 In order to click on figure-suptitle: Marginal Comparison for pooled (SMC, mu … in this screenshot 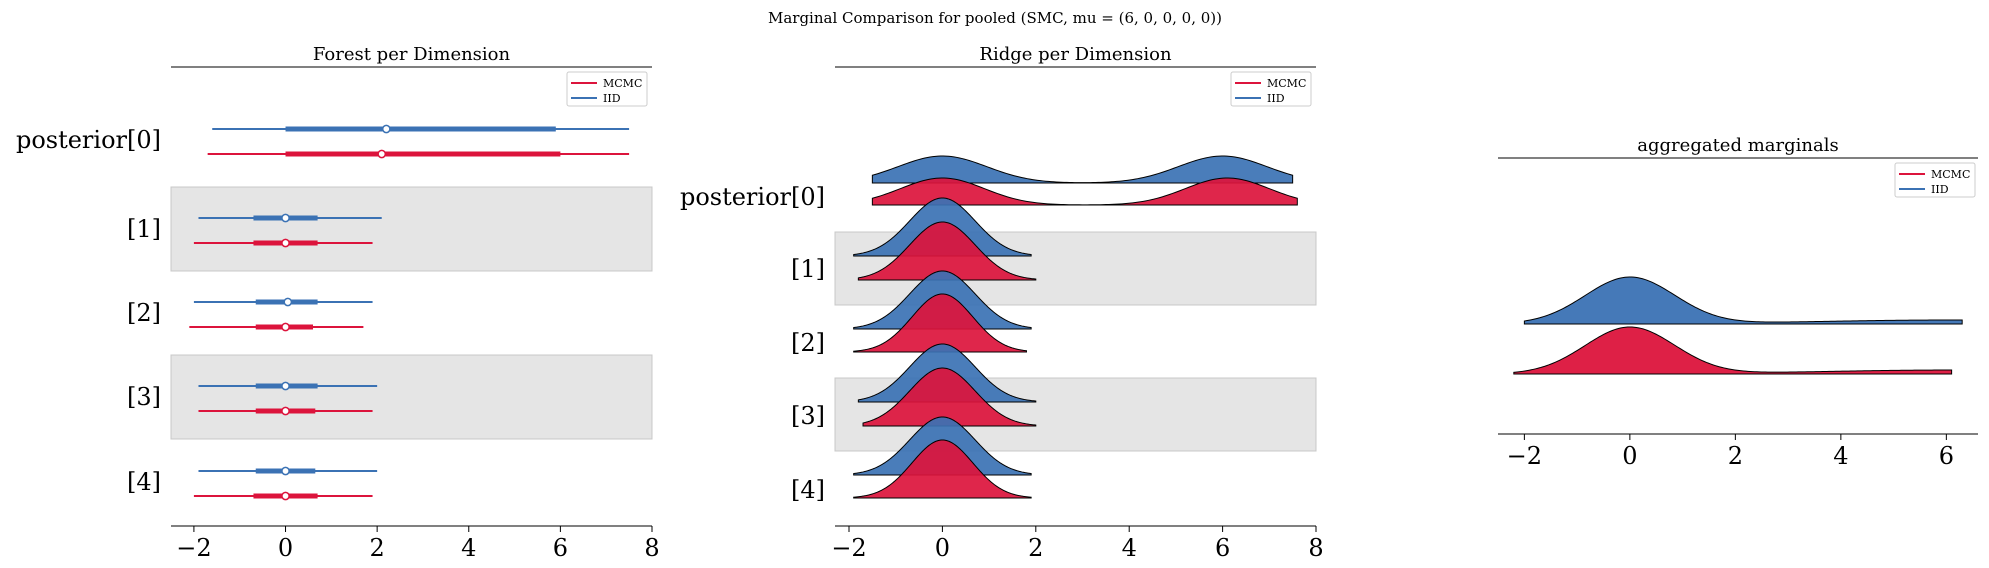, I will do `click(995, 18)`.